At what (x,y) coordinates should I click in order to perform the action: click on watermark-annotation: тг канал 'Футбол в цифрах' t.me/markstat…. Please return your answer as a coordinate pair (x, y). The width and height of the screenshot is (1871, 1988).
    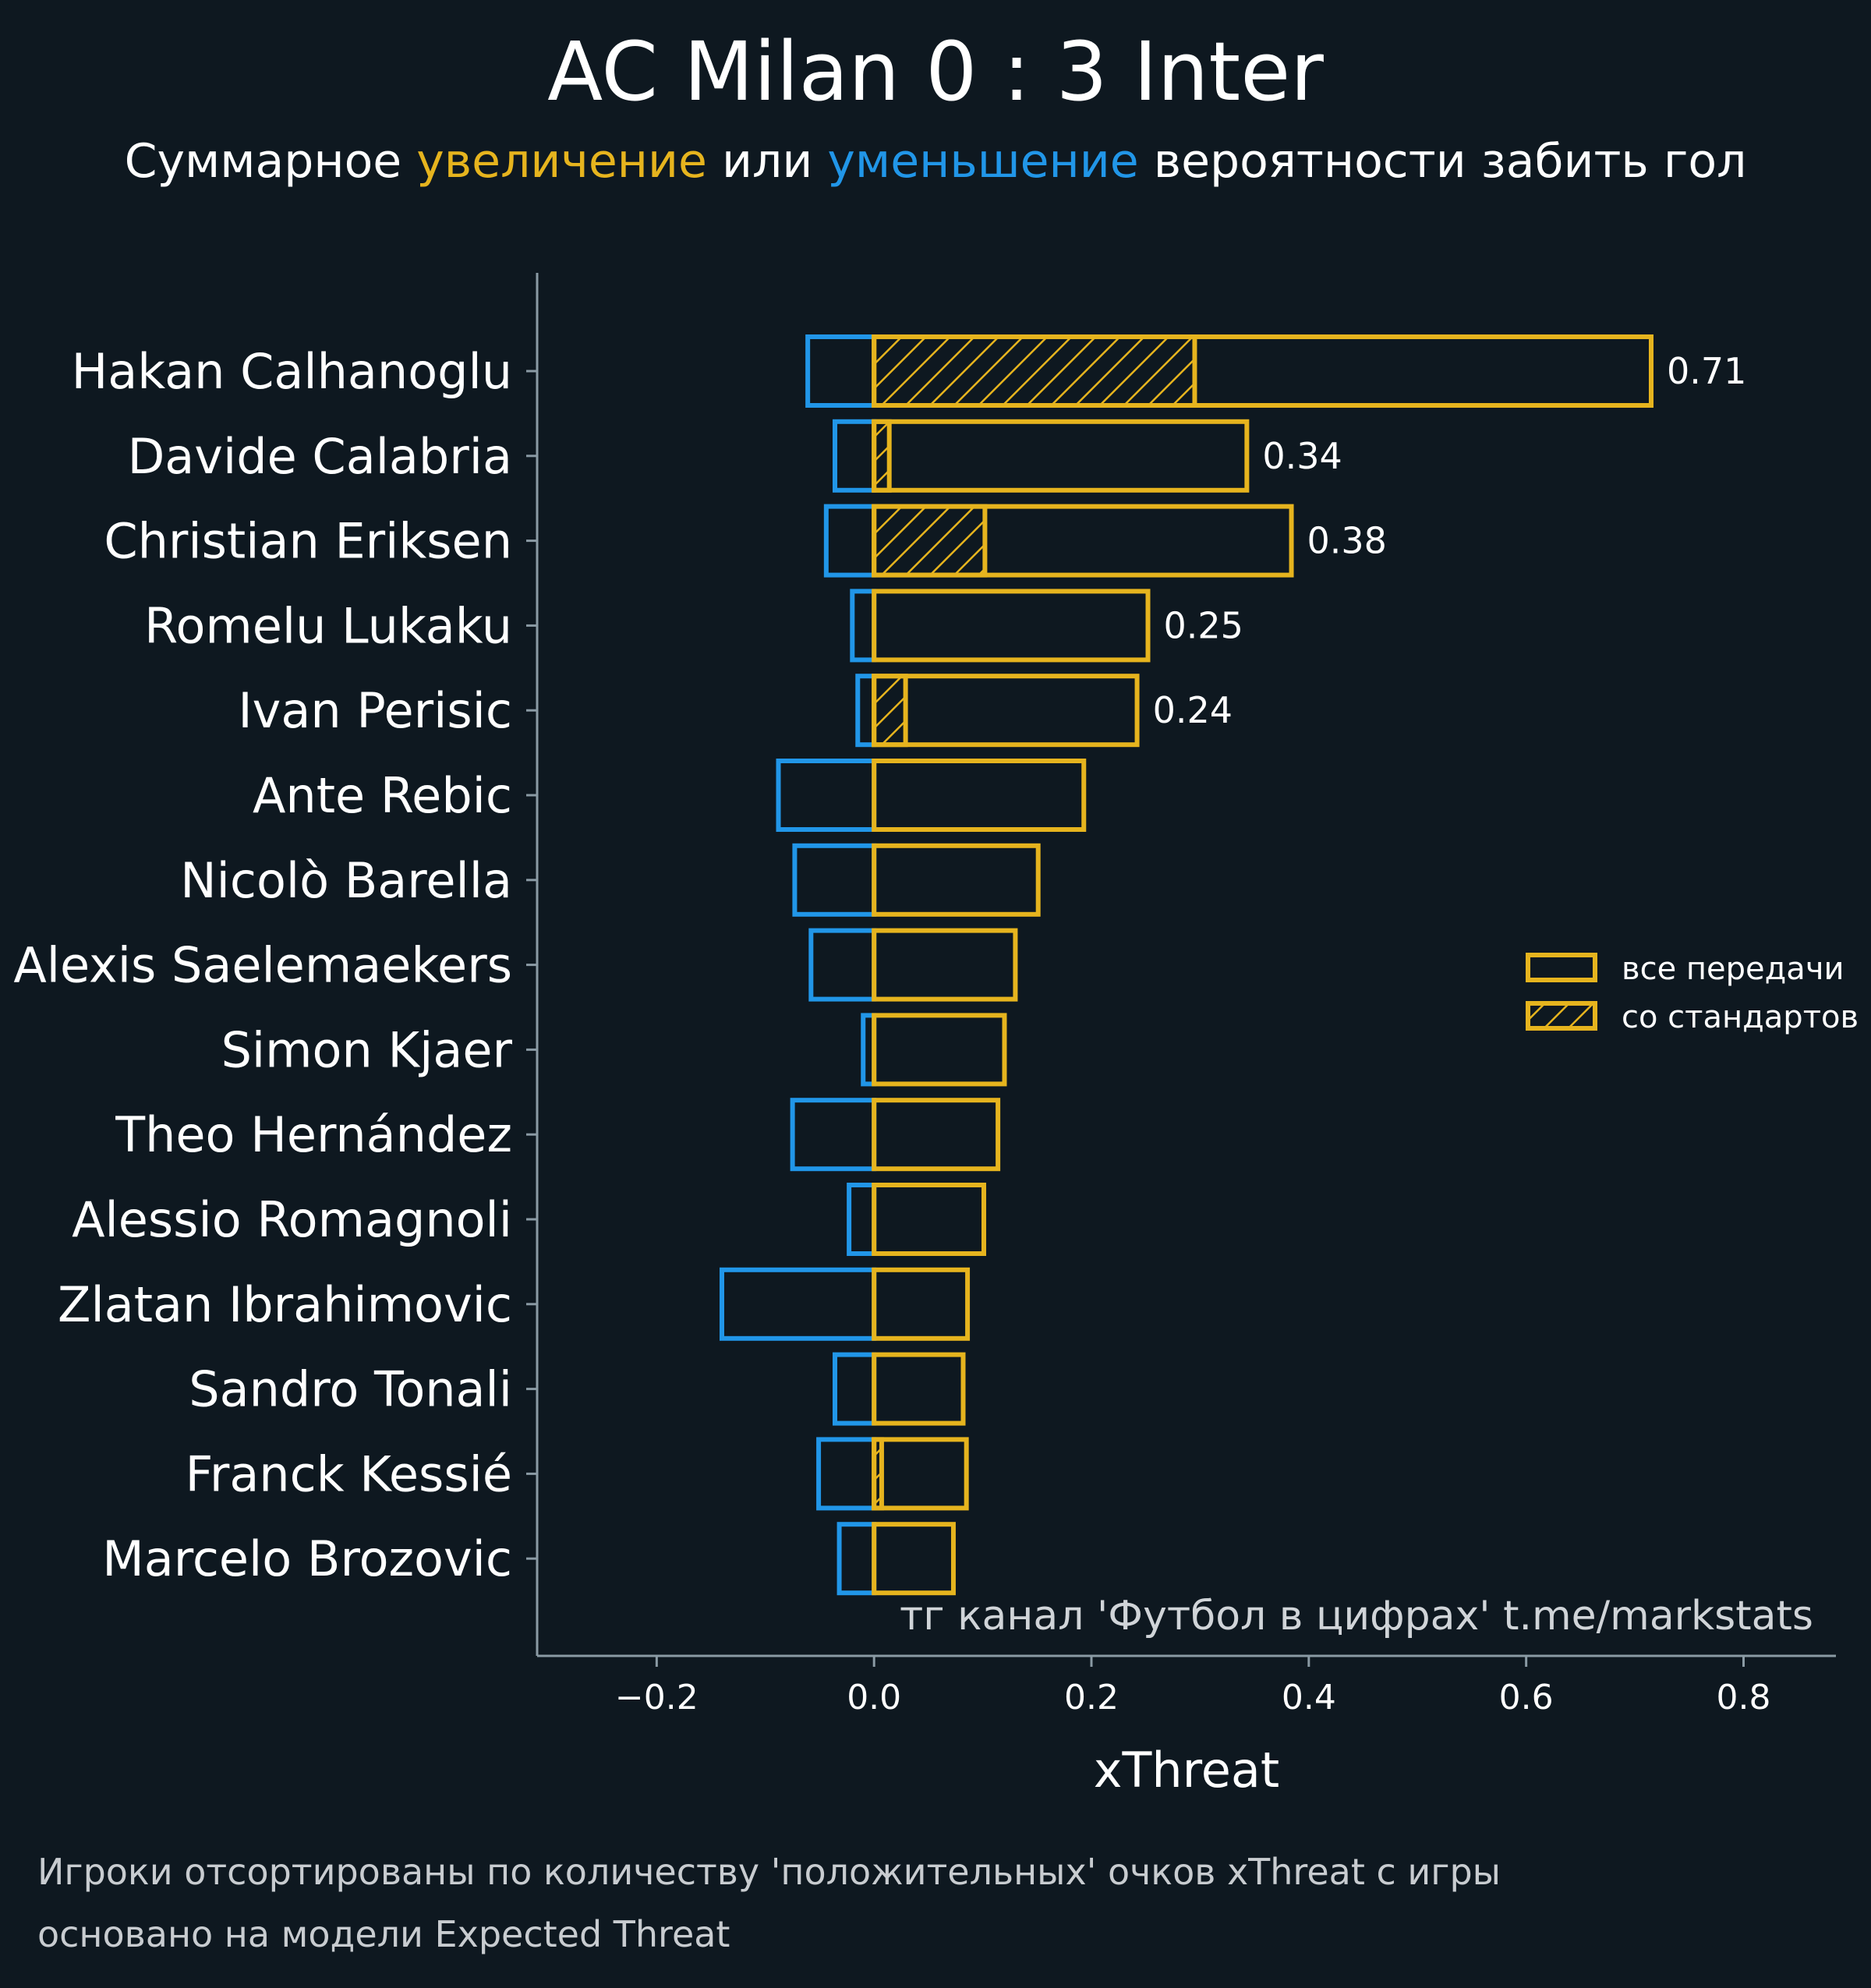
    Looking at the image, I should click on (1356, 1616).